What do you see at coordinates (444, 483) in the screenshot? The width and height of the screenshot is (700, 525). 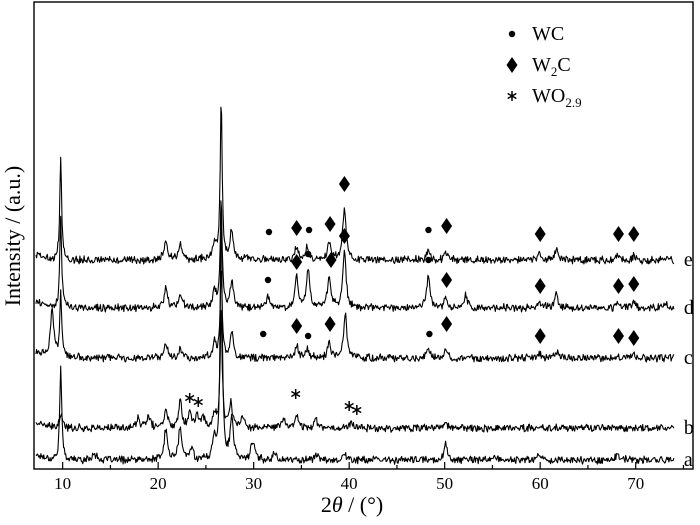 I see `x-tick-label: 50` at bounding box center [444, 483].